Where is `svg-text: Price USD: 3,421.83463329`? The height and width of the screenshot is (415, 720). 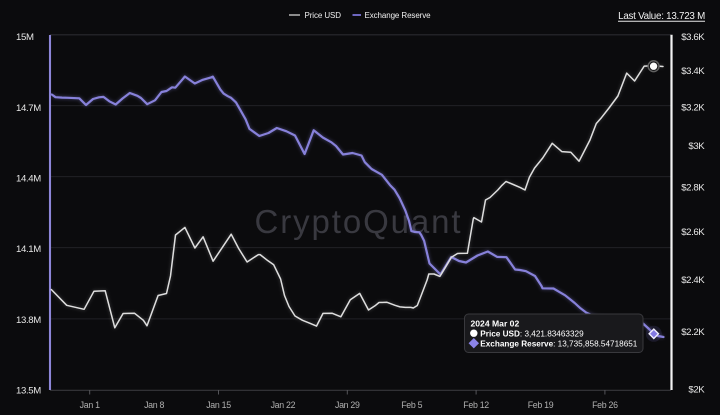 svg-text: Price USD: 3,421.83463329 is located at coordinates (532, 333).